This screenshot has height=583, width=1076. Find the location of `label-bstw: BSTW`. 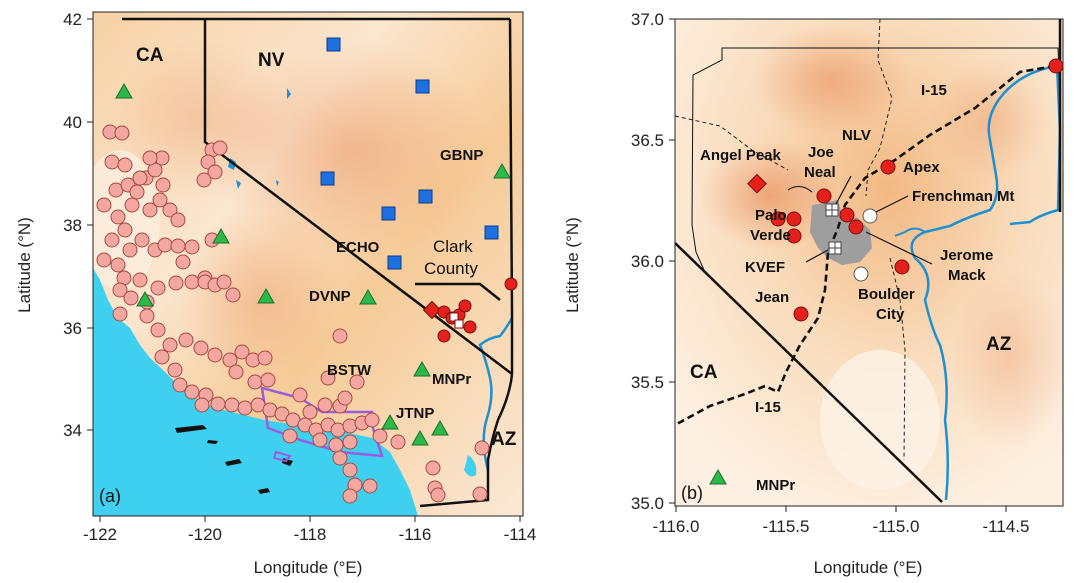

label-bstw: BSTW is located at coordinates (349, 370).